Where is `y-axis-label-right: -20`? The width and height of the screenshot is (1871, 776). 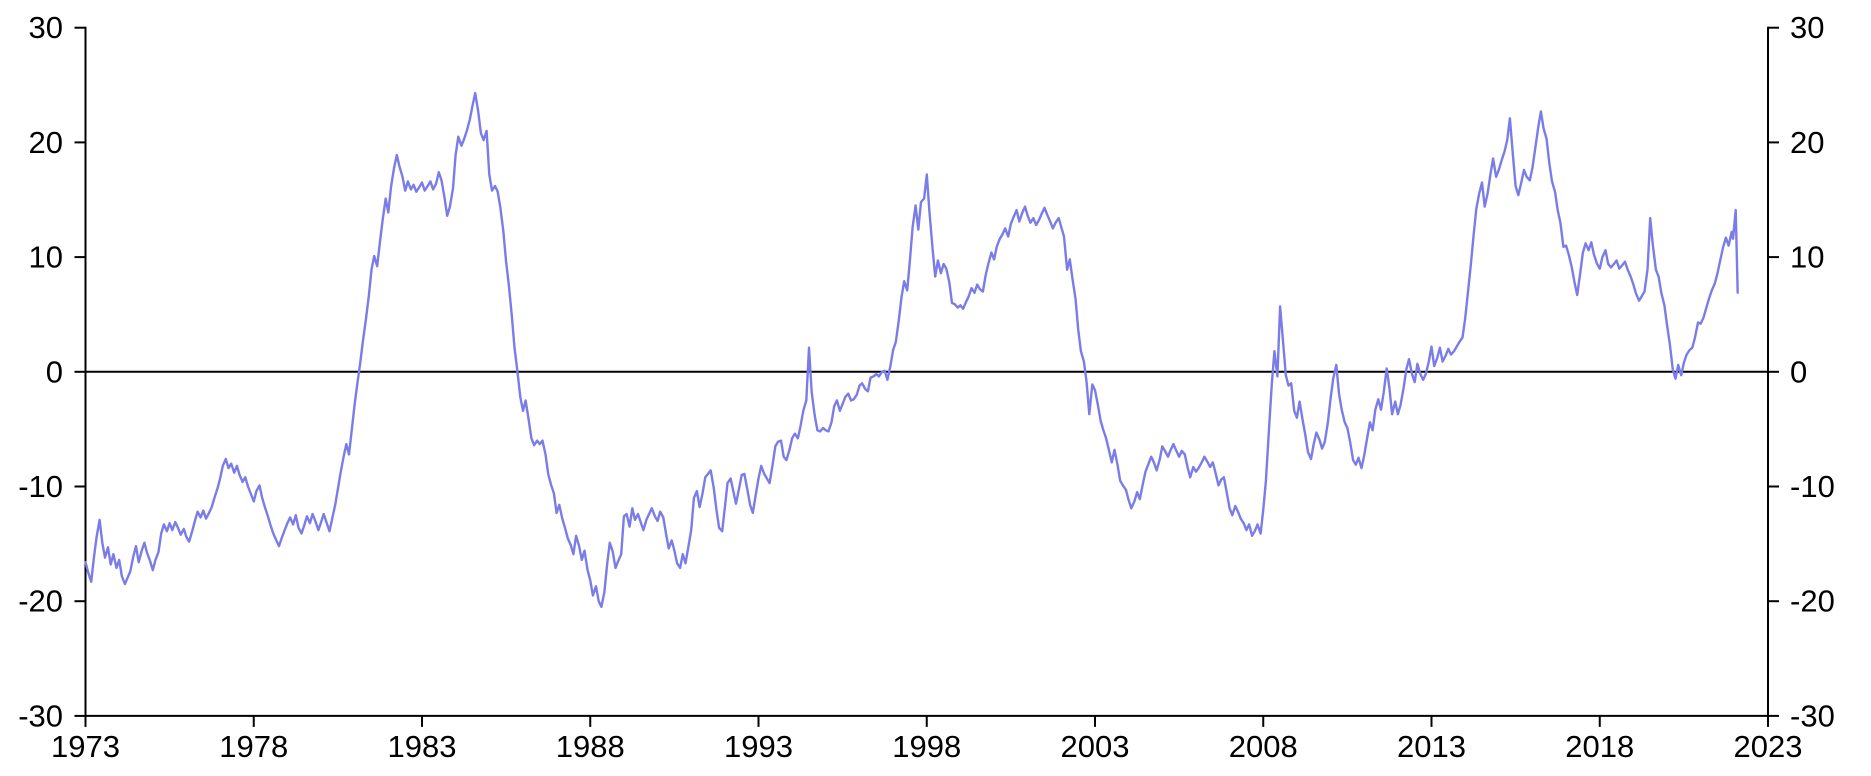
y-axis-label-right: -20 is located at coordinates (1812, 601).